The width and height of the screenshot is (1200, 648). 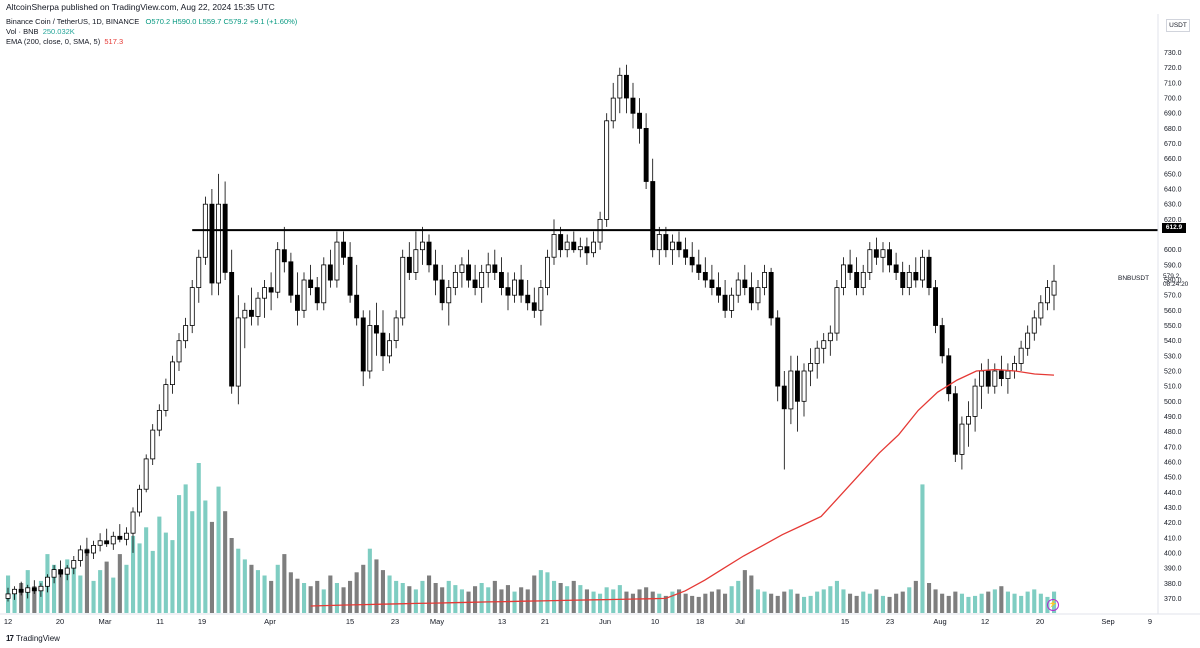 What do you see at coordinates (151, 42) in the screenshot?
I see `legend-ema-row: EMA (200, close, 0, SMA, 5) 517.3` at bounding box center [151, 42].